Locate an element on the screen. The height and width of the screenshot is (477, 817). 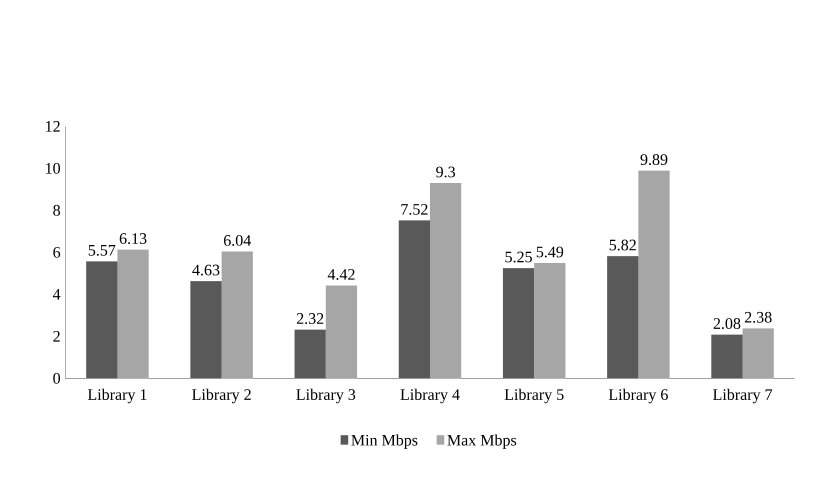
data-label: 6.13 is located at coordinates (133, 238).